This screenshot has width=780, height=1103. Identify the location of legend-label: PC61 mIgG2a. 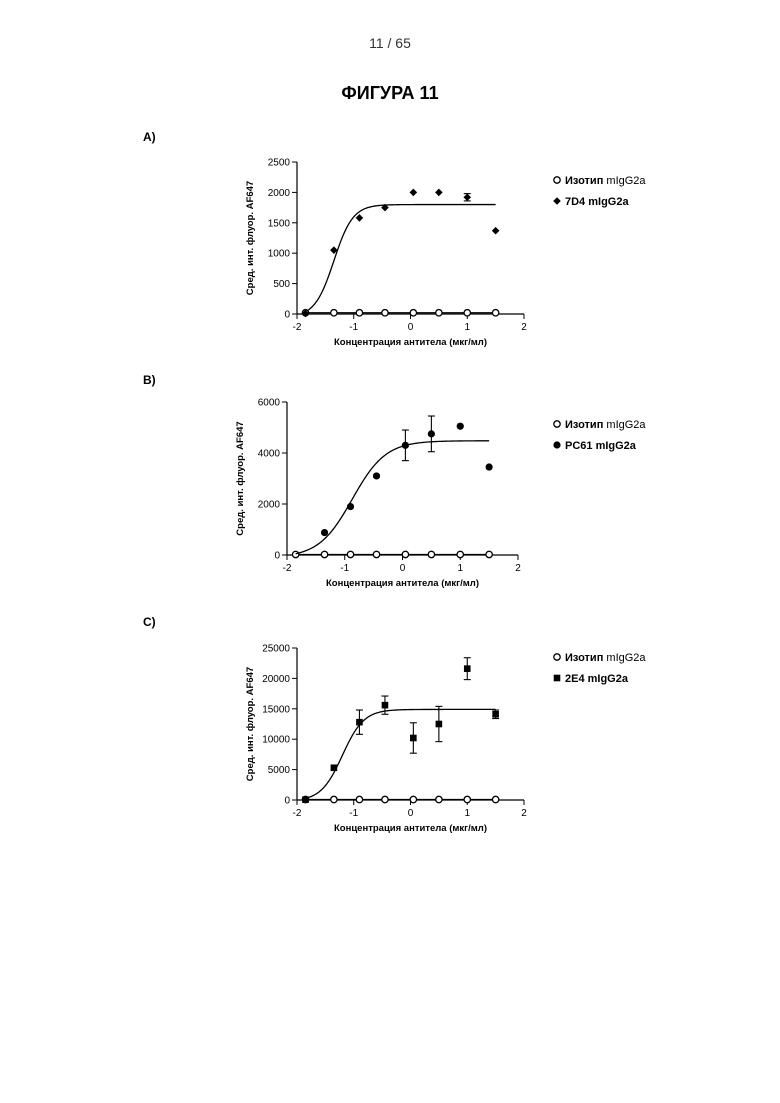
(601, 446).